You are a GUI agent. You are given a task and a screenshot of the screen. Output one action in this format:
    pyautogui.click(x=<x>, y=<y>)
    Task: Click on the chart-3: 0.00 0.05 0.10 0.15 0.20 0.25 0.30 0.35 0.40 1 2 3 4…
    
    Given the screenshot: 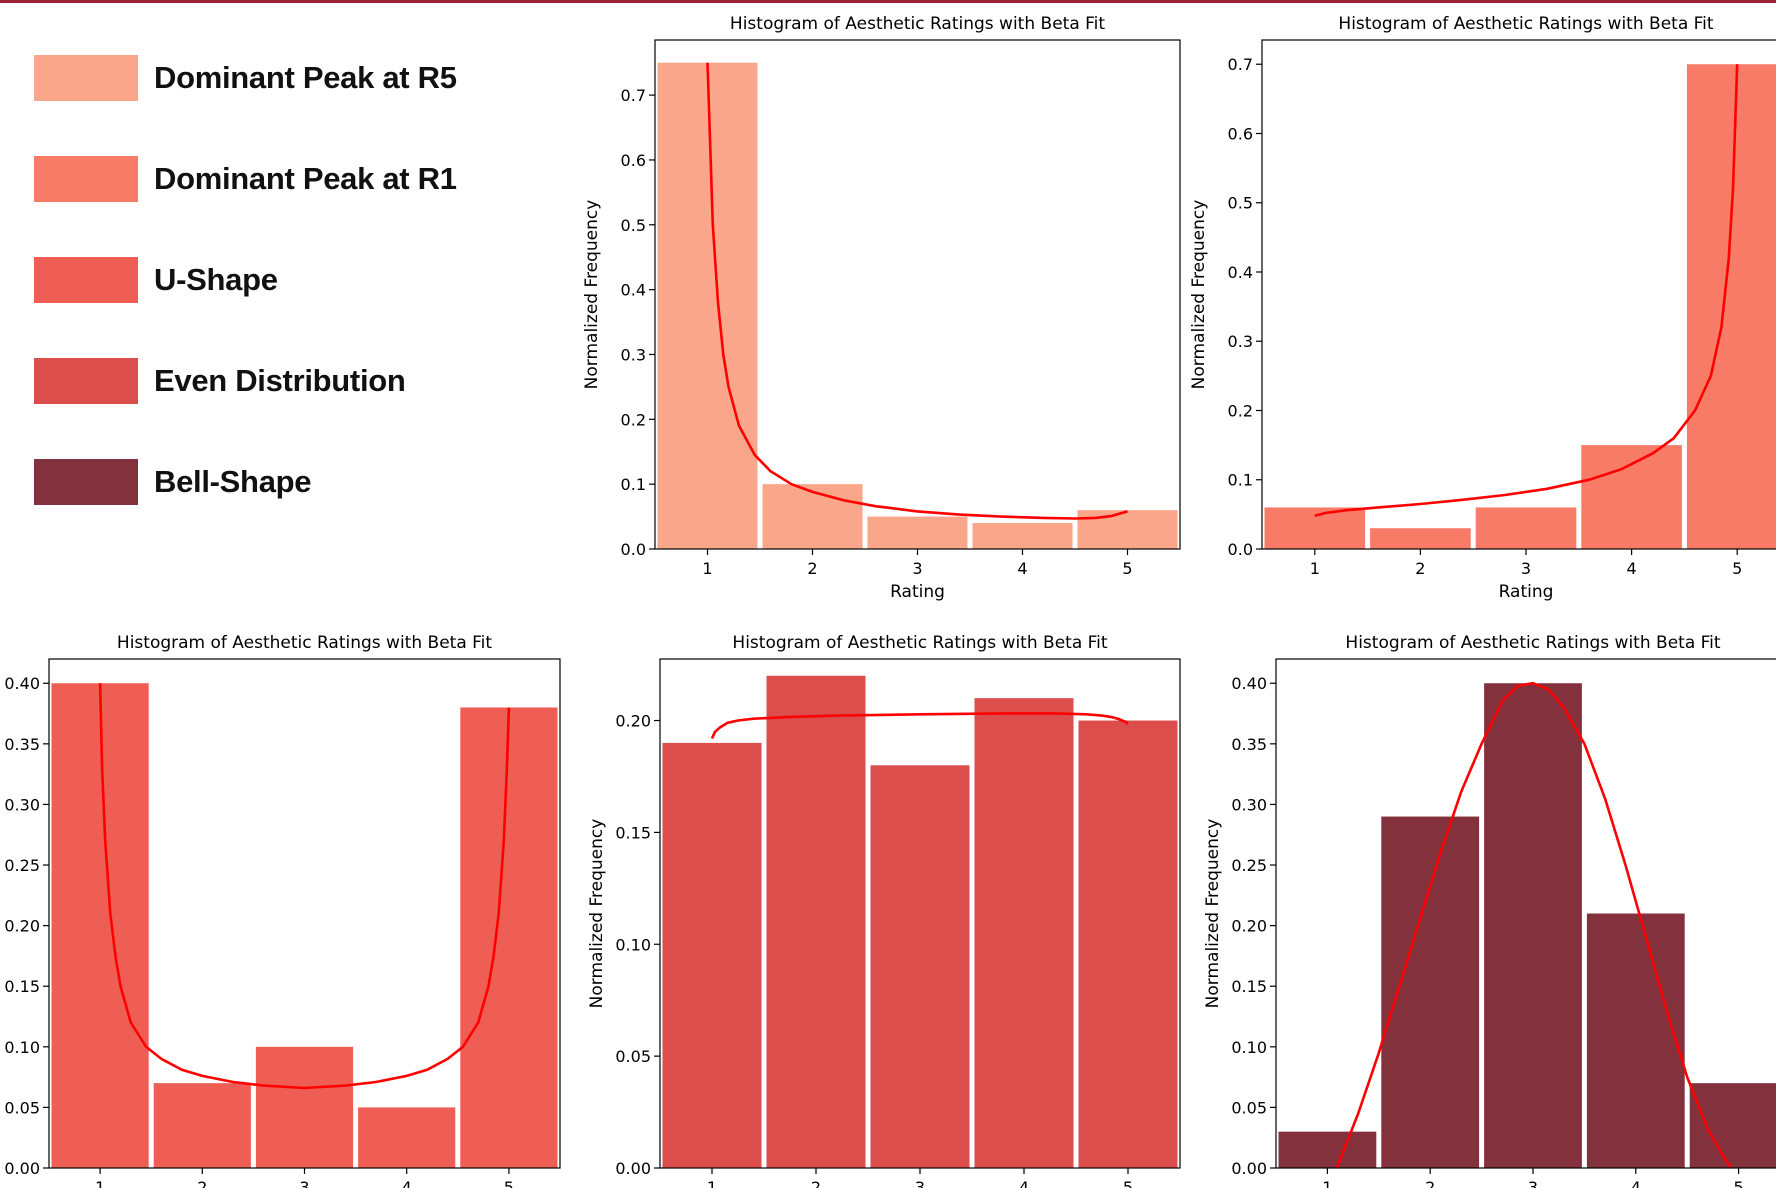 What is the action you would take?
    pyautogui.click(x=282, y=910)
    